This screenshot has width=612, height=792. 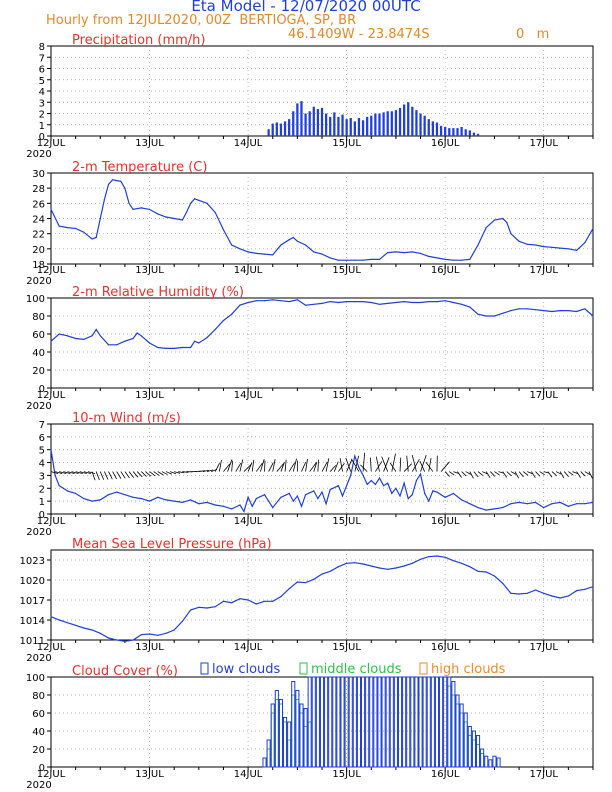 I want to click on legend-label: high clouds, so click(x=468, y=669).